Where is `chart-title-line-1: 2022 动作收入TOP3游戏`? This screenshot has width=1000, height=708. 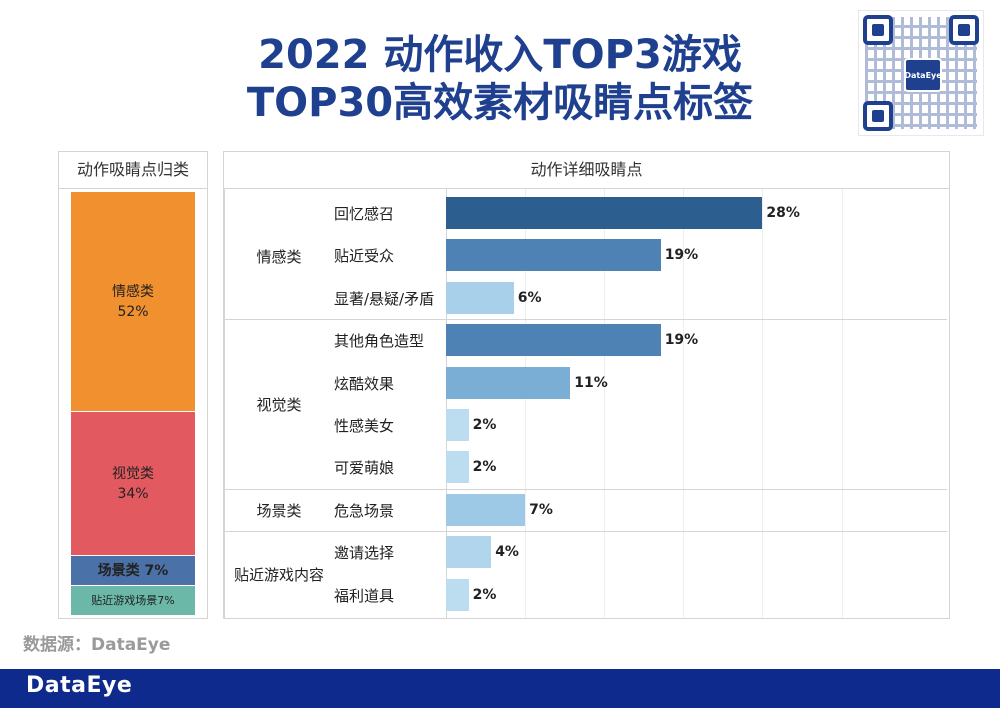
chart-title-line-1: 2022 动作收入TOP3游戏 is located at coordinates (500, 55).